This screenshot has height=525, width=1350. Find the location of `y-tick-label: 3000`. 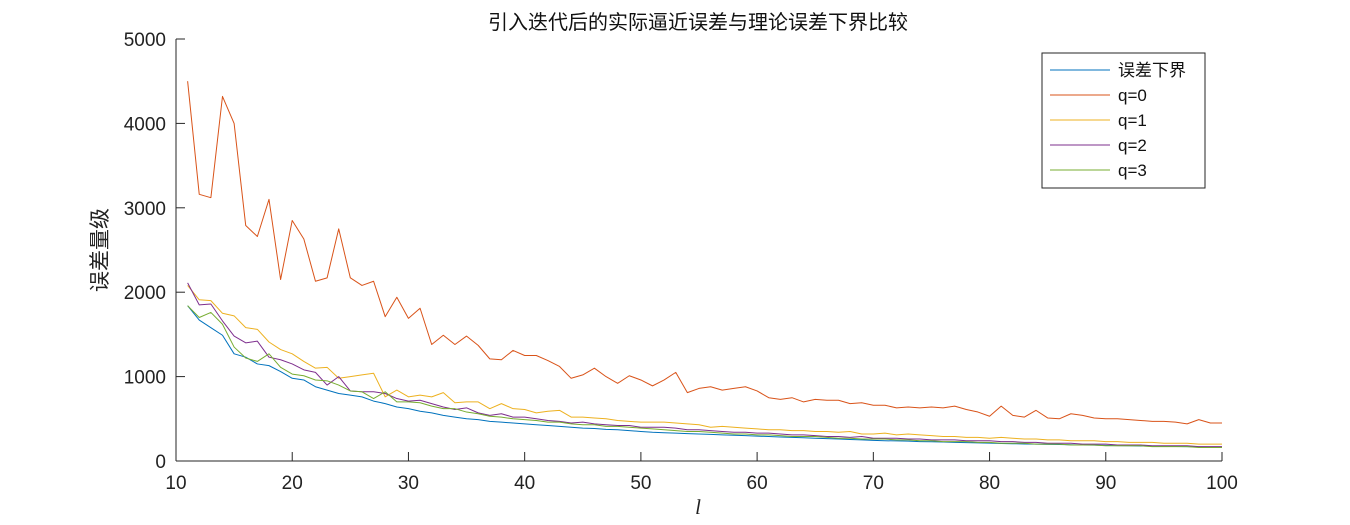

y-tick-label: 3000 is located at coordinates (145, 209).